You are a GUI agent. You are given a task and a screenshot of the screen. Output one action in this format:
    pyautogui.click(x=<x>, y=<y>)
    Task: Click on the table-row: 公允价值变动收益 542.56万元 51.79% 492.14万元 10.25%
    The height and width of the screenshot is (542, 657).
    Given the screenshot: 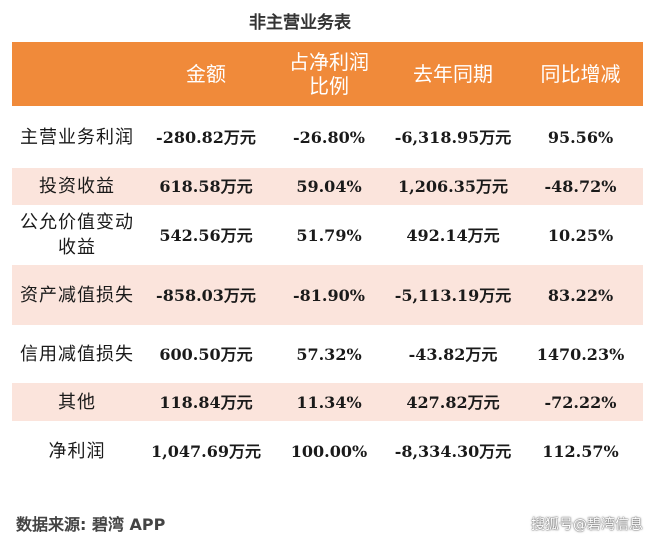 What is the action you would take?
    pyautogui.click(x=327, y=235)
    